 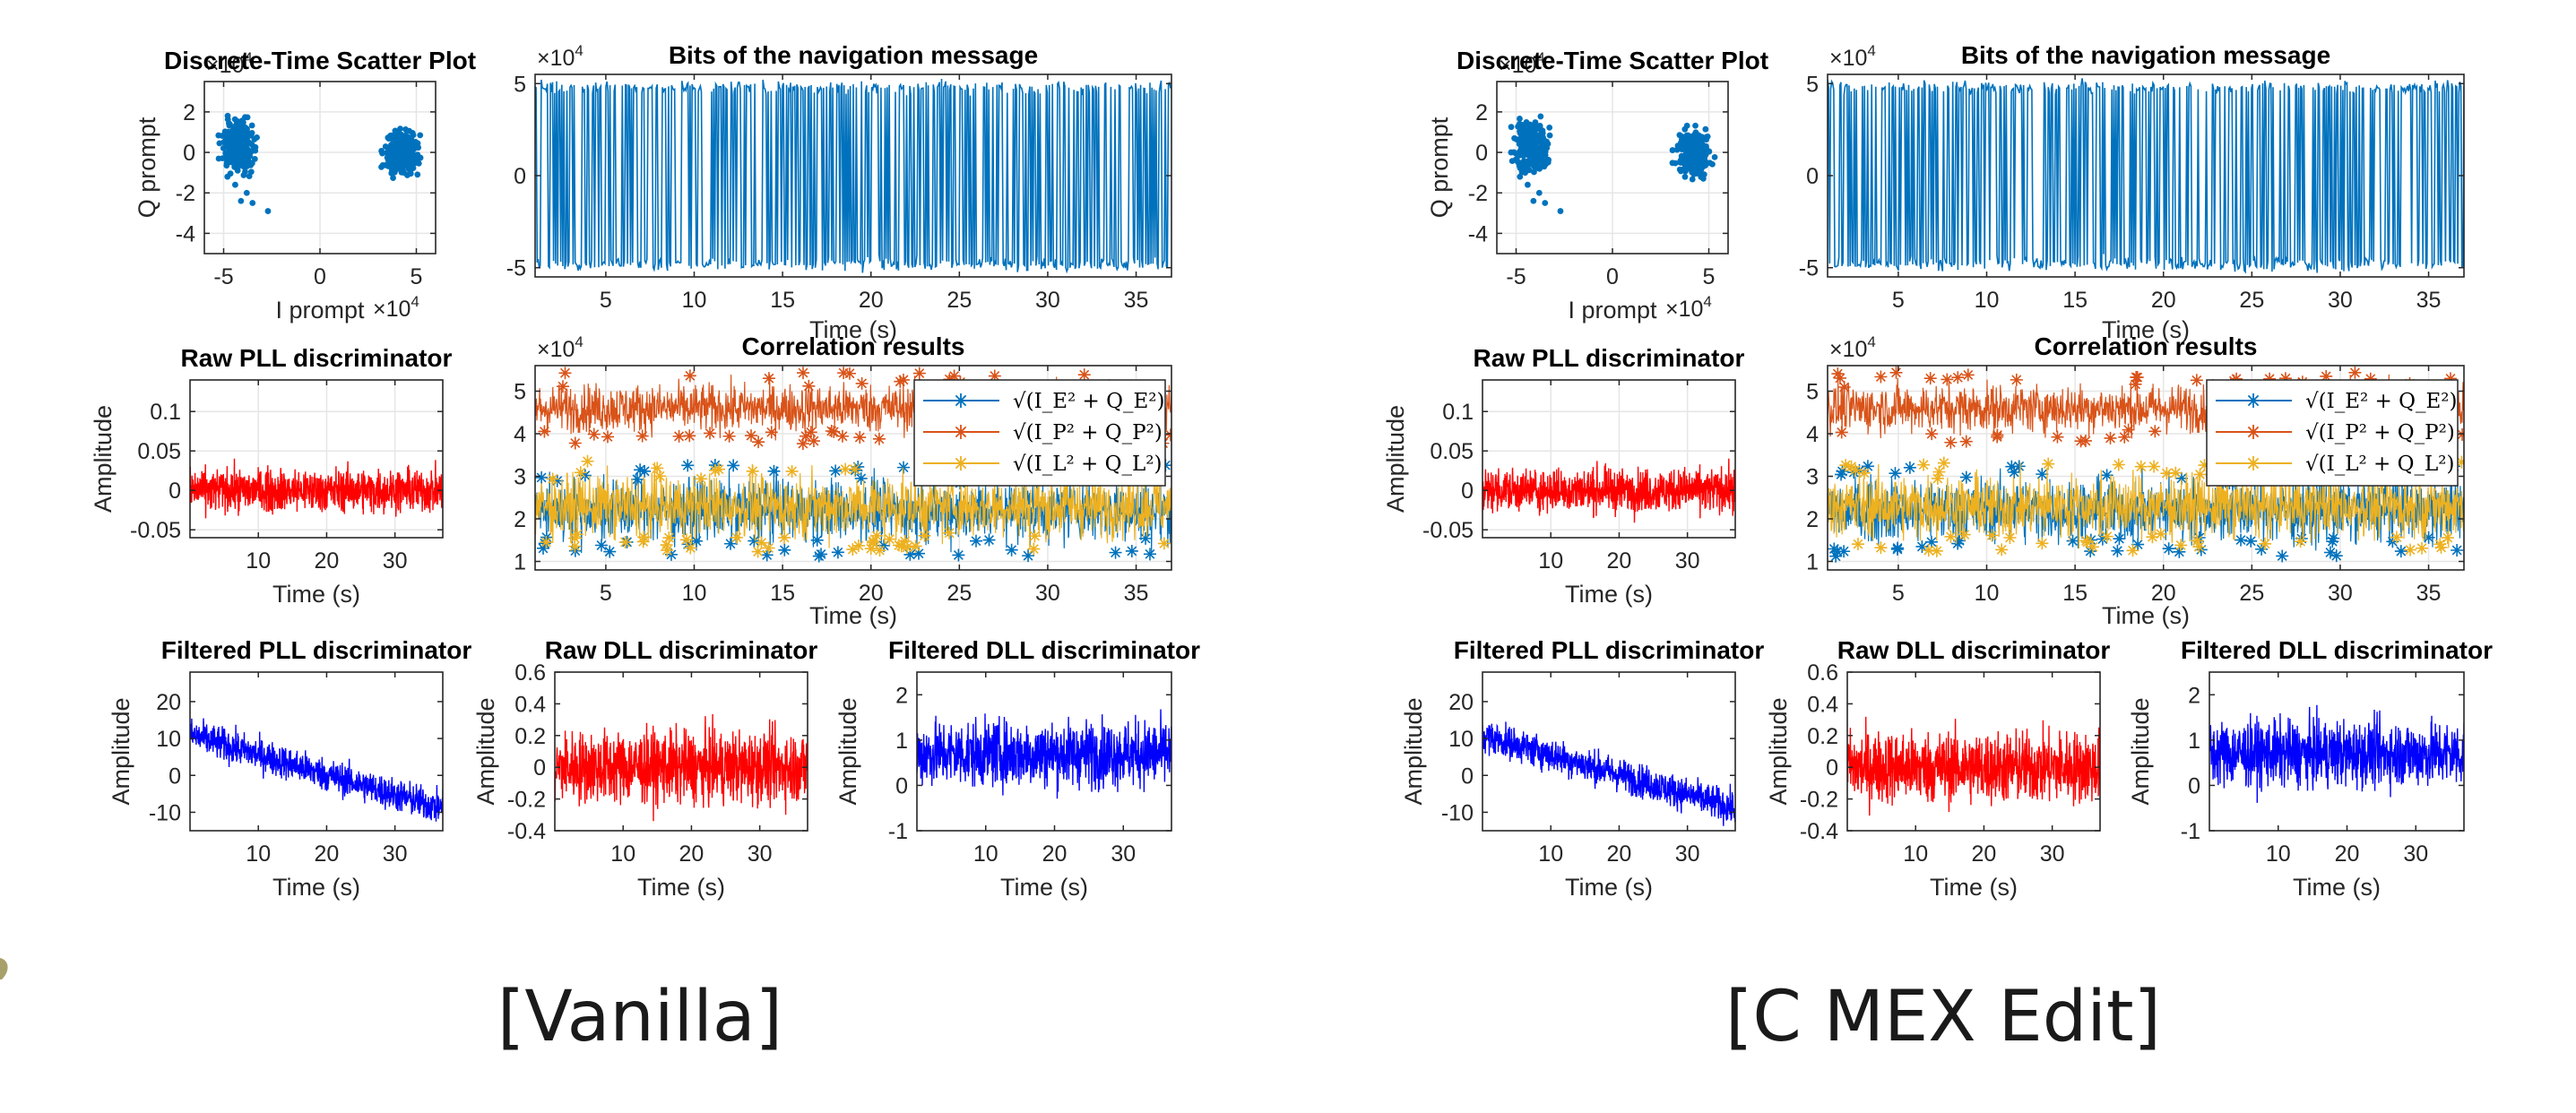 I want to click on y-tick-label: 10, so click(x=168, y=739).